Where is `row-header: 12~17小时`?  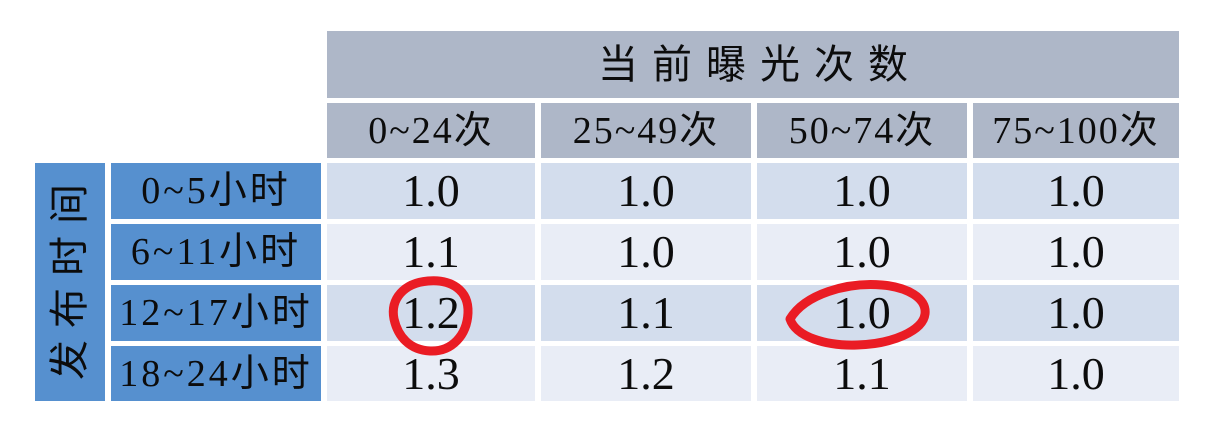 row-header: 12~17小时 is located at coordinates (216, 313).